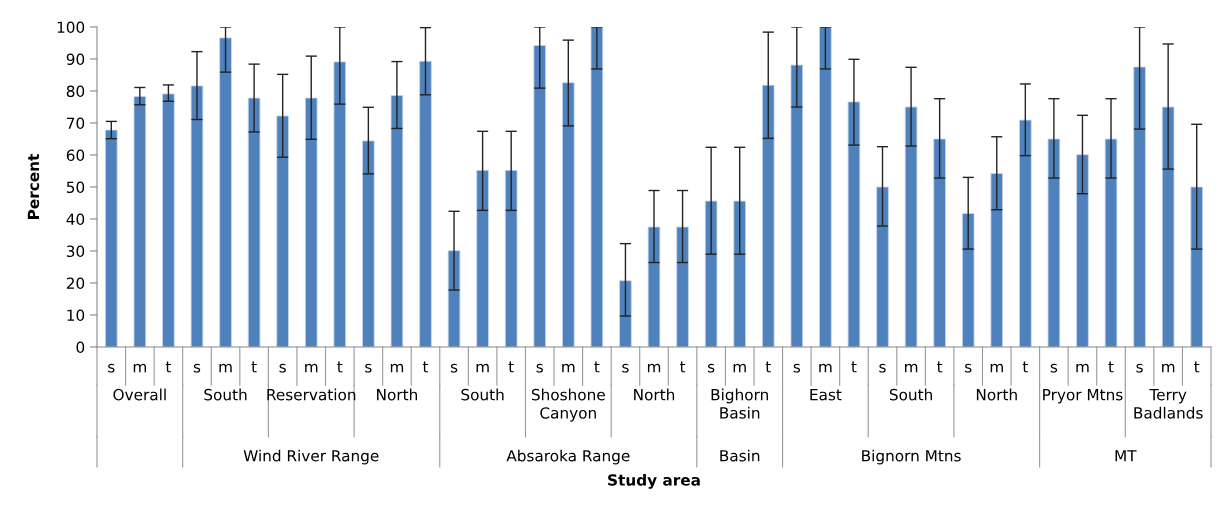 The image size is (1221, 508). What do you see at coordinates (80, 347) in the screenshot?
I see `y-tick-label: 0` at bounding box center [80, 347].